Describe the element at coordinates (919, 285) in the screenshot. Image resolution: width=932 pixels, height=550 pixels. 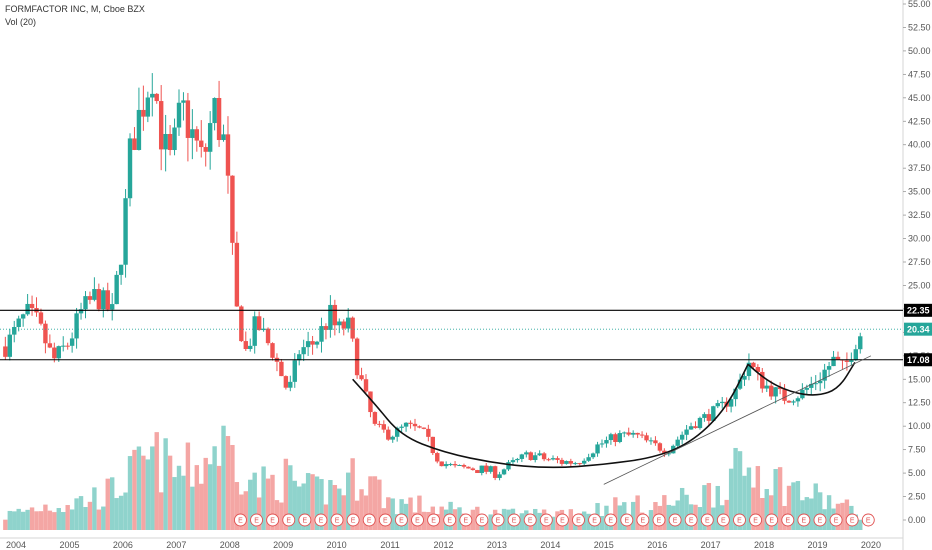
I see `price-tick-label: 25.00` at that location.